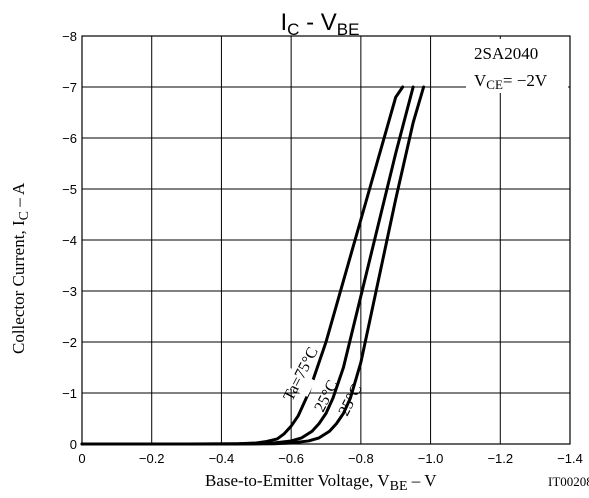 Image resolution: width=589 pixels, height=498 pixels. Describe the element at coordinates (69, 87) in the screenshot. I see `y-tick-label-7: −7` at that location.